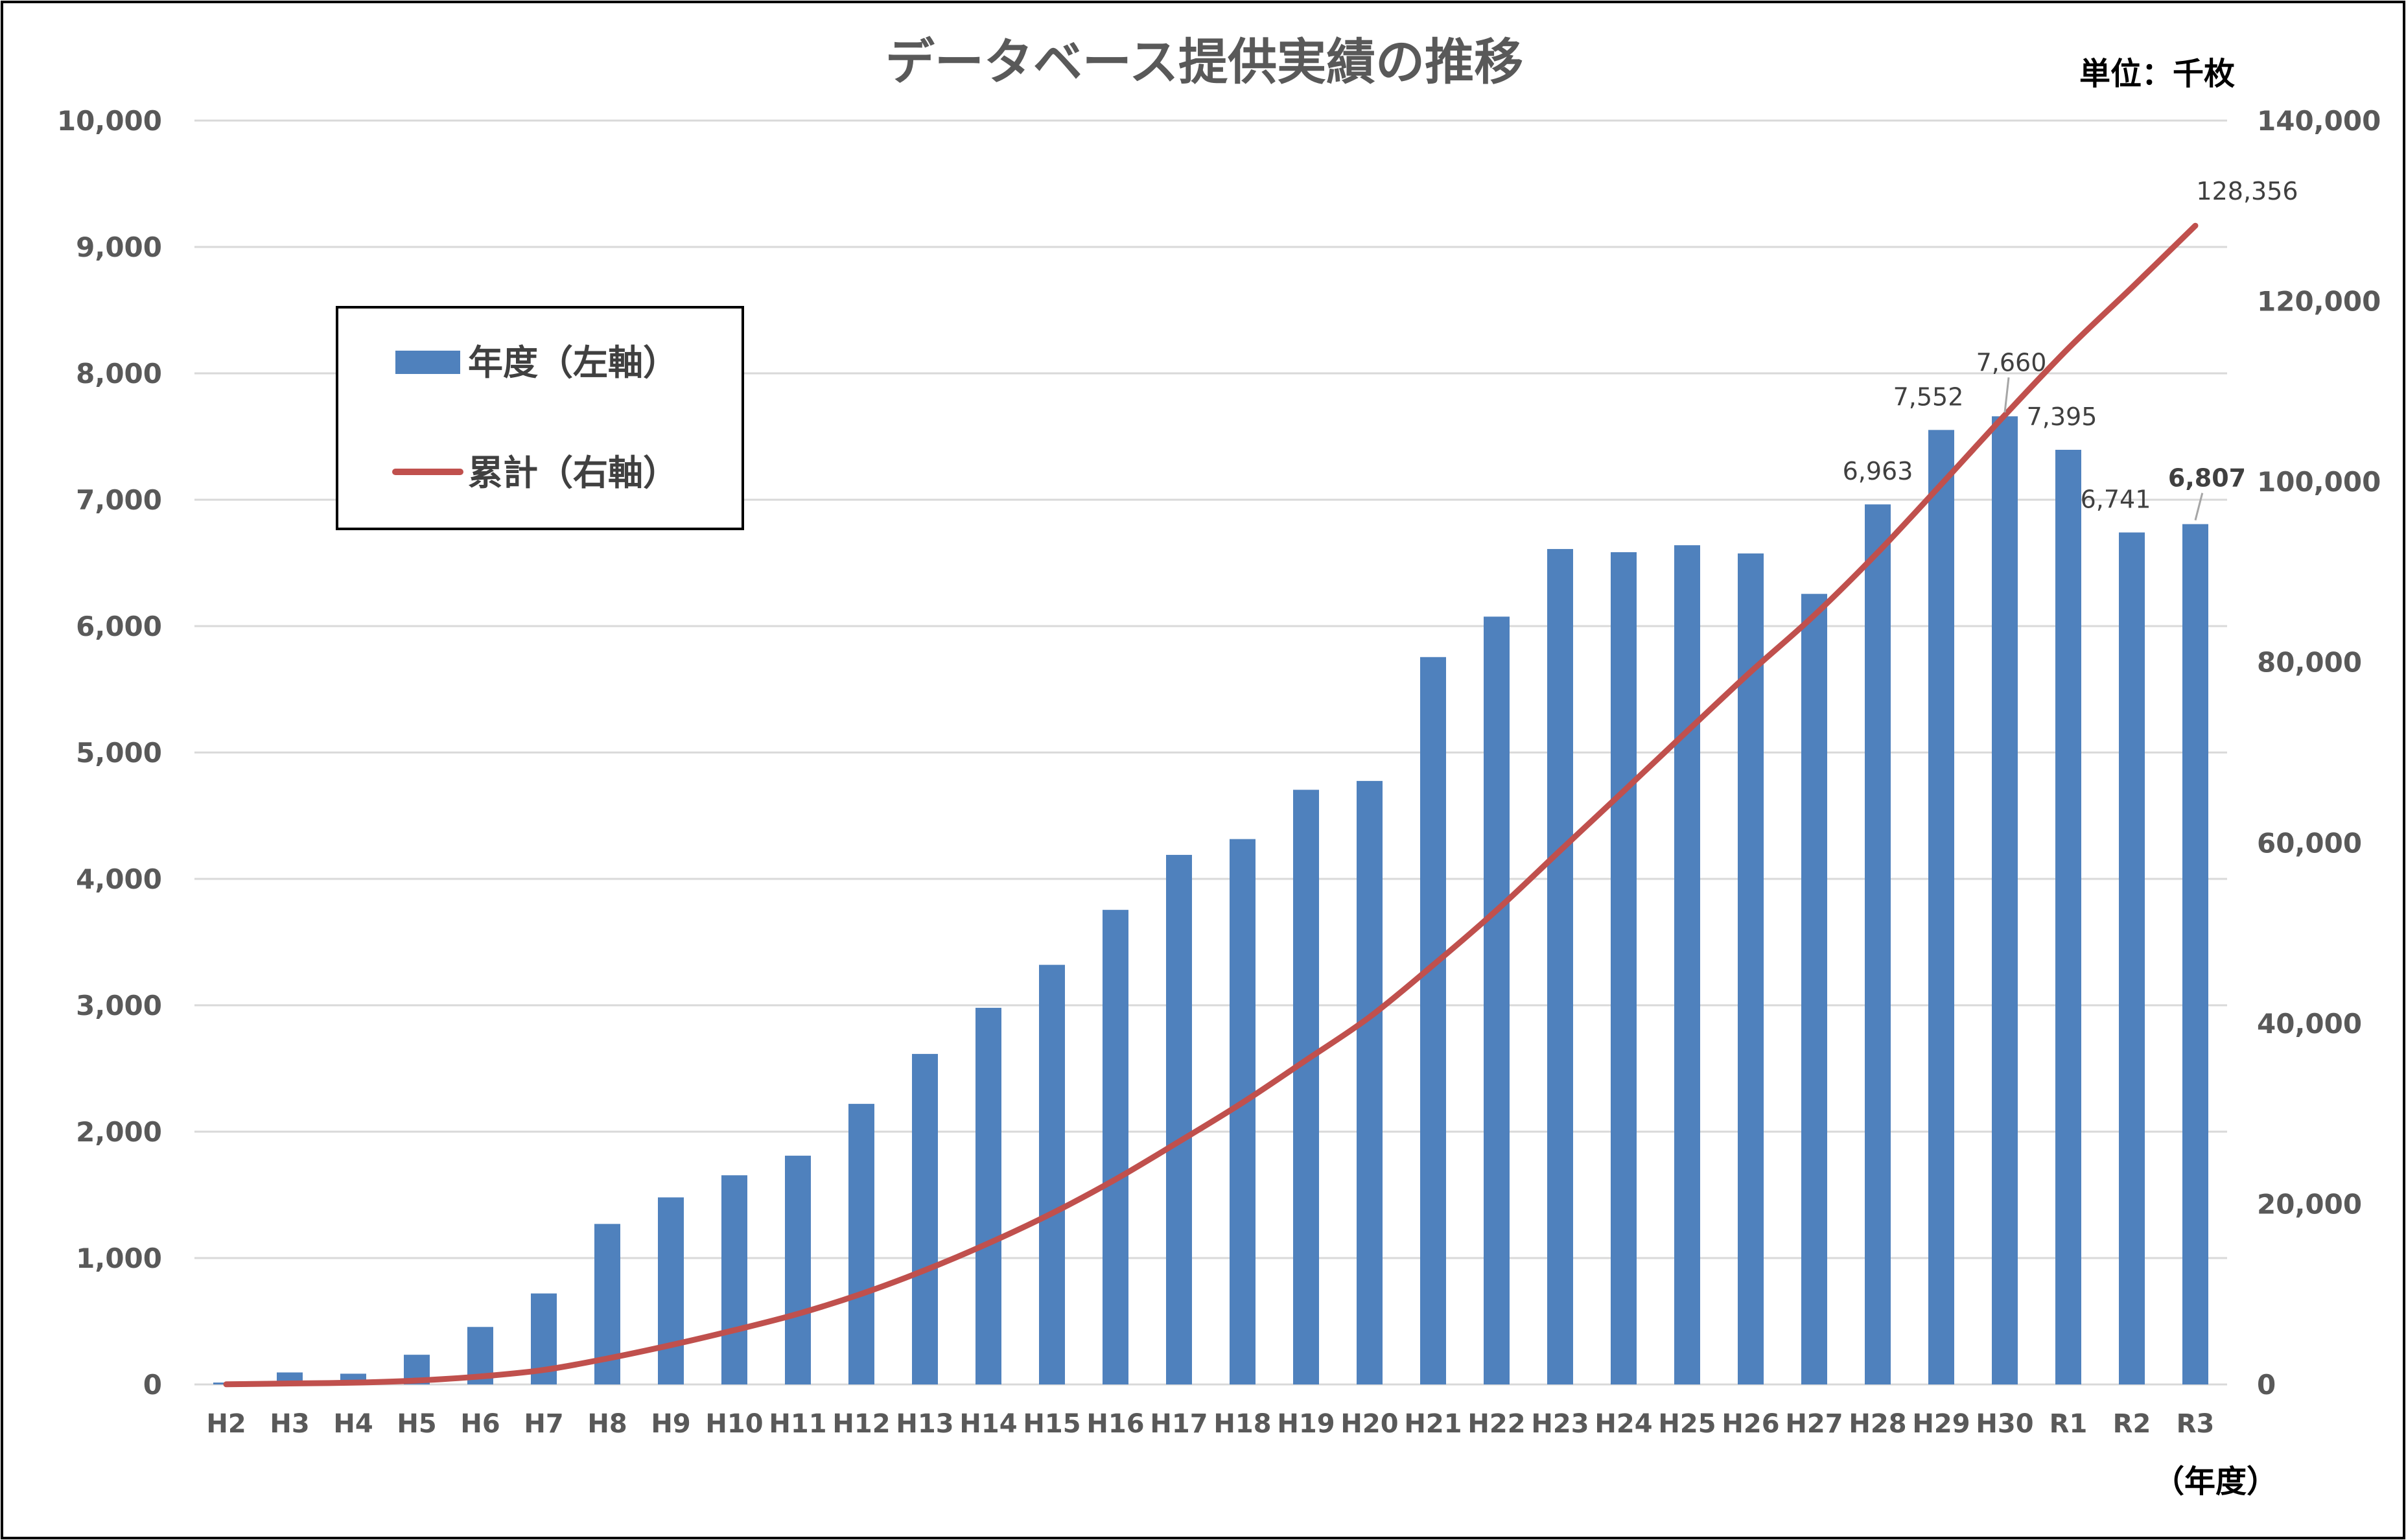 Image resolution: width=2406 pixels, height=1540 pixels. What do you see at coordinates (480, 1424) in the screenshot?
I see `x-axis-tick-label: H6` at bounding box center [480, 1424].